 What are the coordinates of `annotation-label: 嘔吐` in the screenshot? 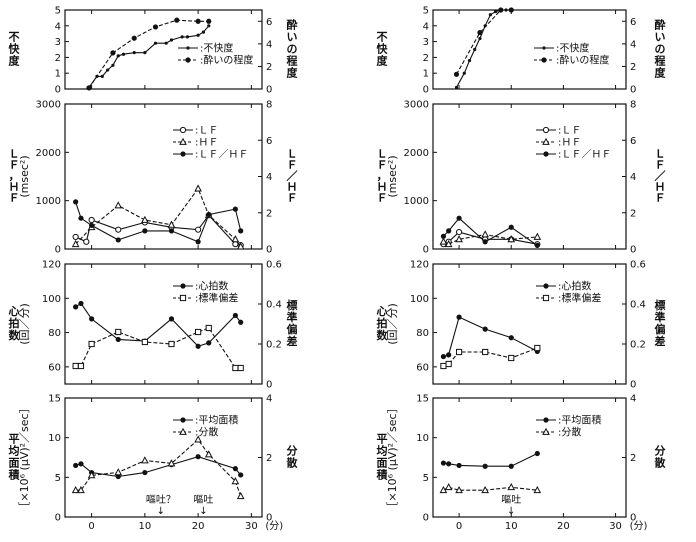 It's located at (511, 500).